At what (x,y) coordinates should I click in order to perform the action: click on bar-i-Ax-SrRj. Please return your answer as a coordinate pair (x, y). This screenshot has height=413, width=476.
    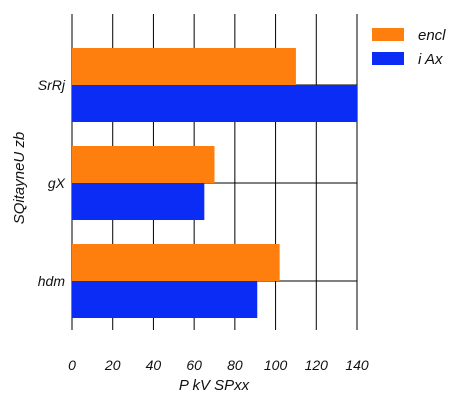
    Looking at the image, I should click on (214, 103).